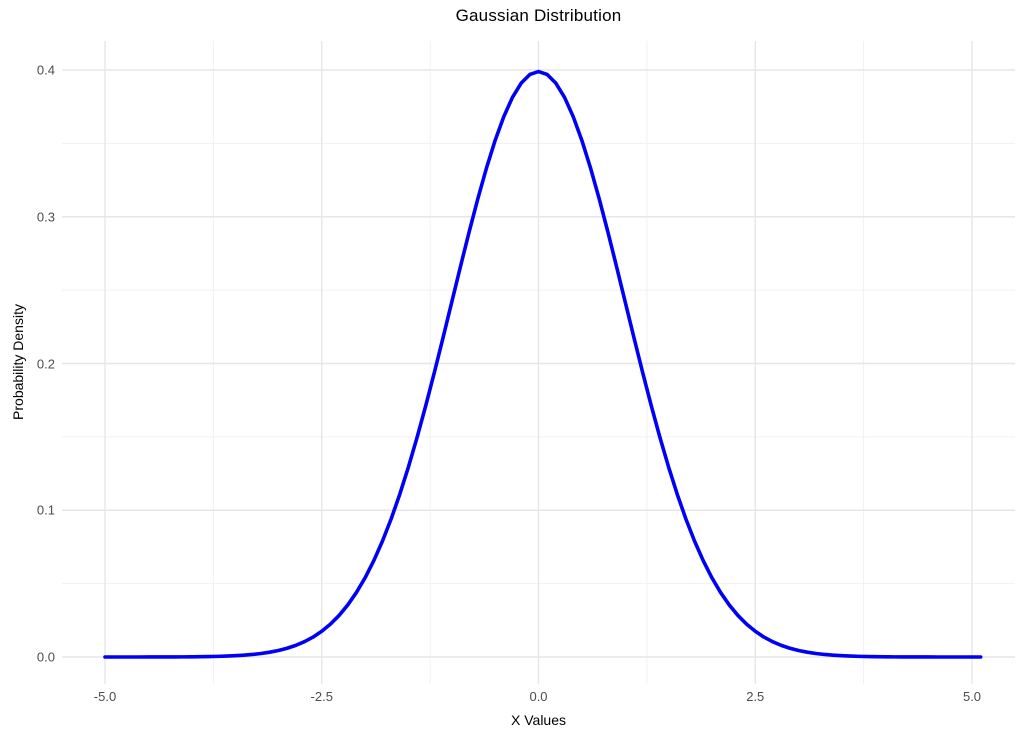 This screenshot has height=742, width=1024. What do you see at coordinates (45, 363) in the screenshot?
I see `y-tick-label: 0.2` at bounding box center [45, 363].